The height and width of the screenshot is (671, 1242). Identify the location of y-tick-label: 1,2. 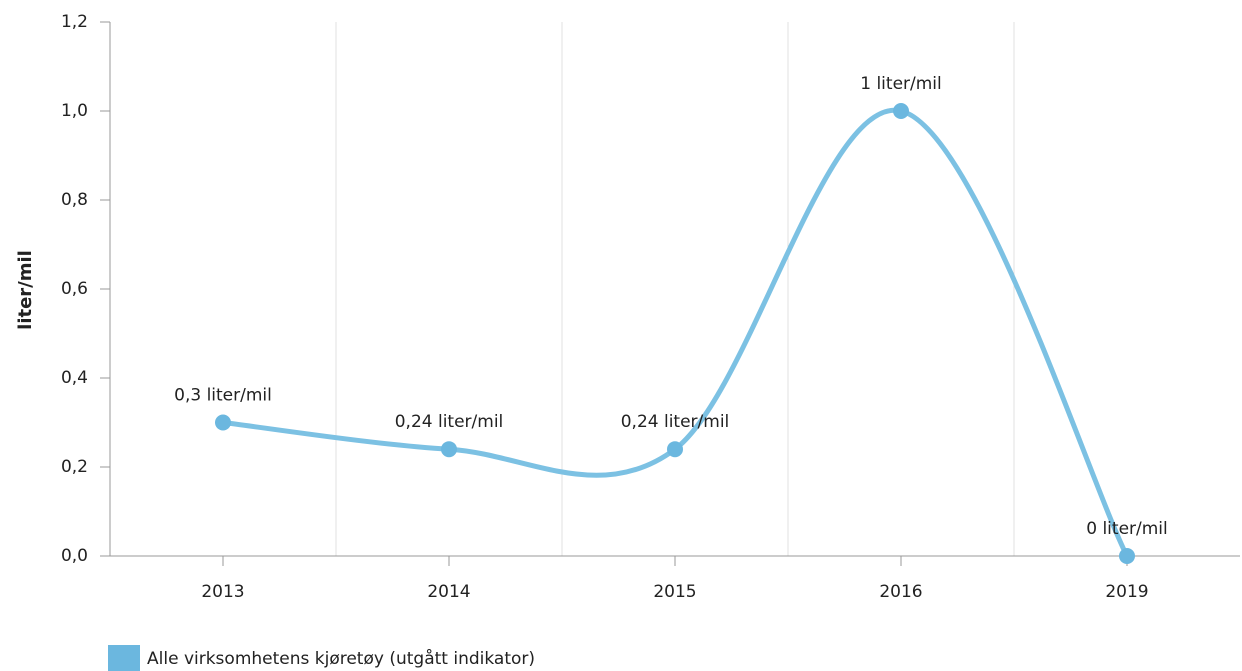
(74, 22).